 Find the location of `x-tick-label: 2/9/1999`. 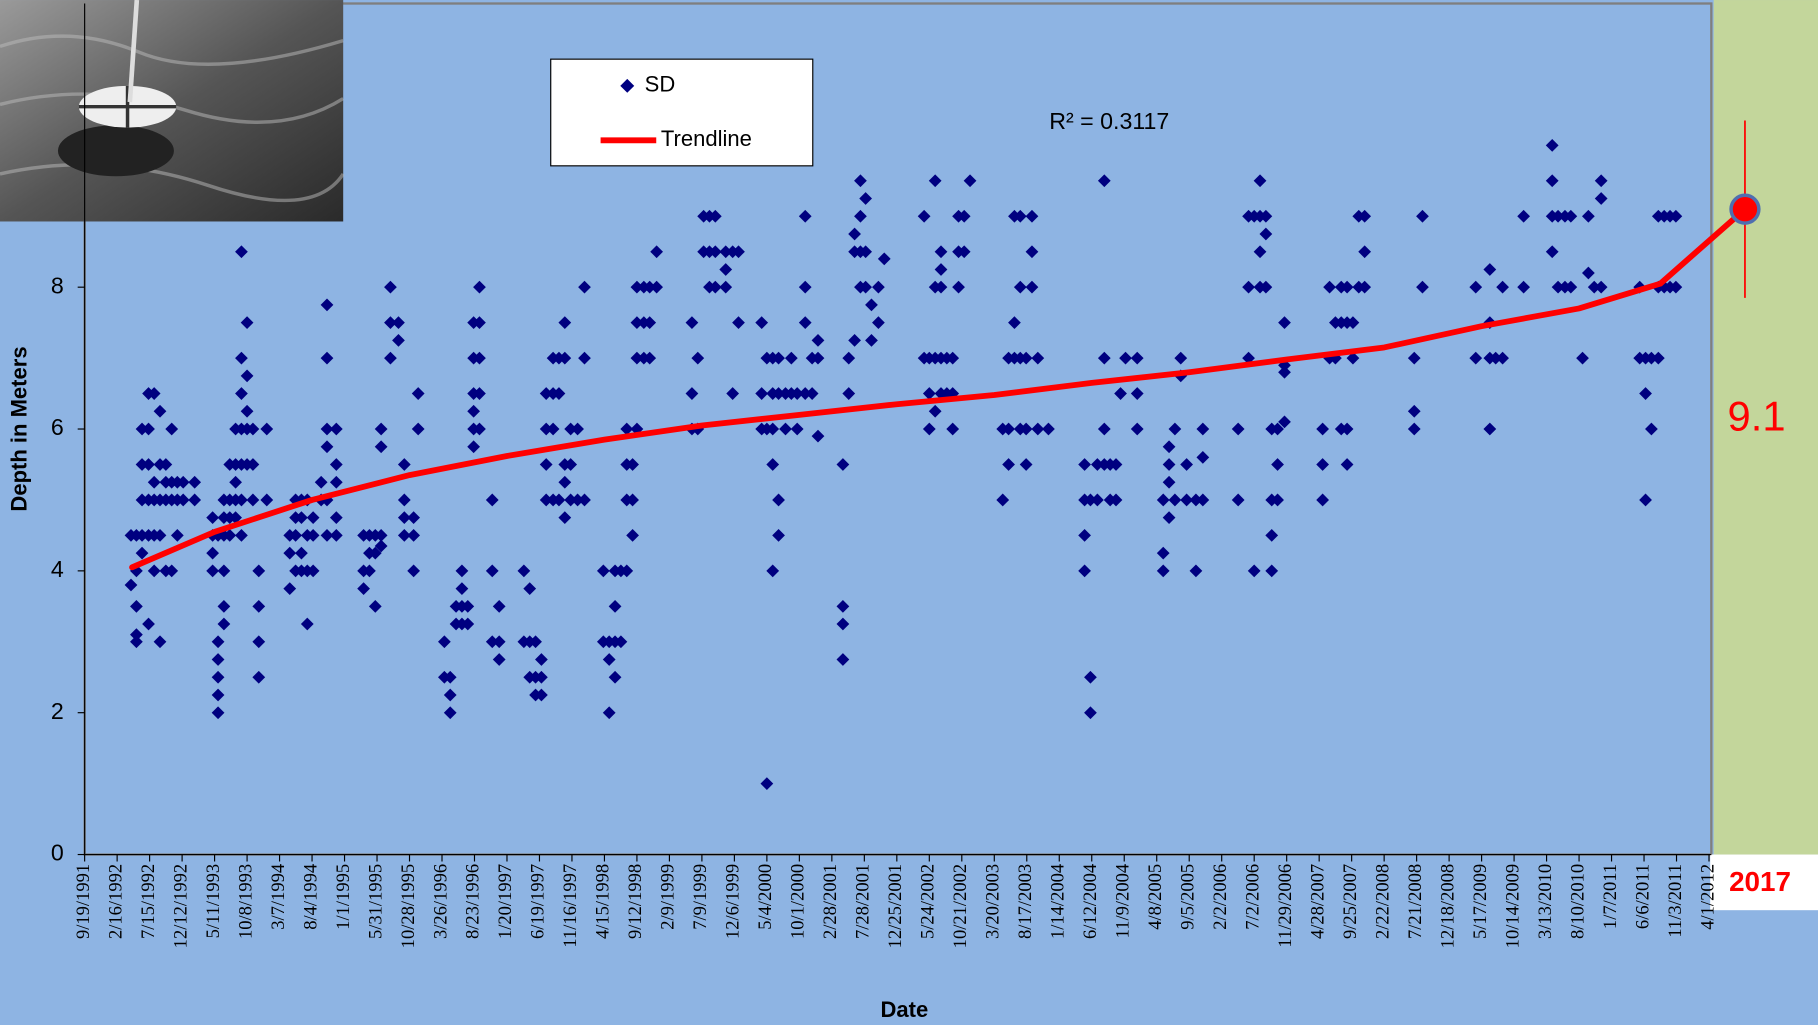

x-tick-label: 2/9/1999 is located at coordinates (668, 897).